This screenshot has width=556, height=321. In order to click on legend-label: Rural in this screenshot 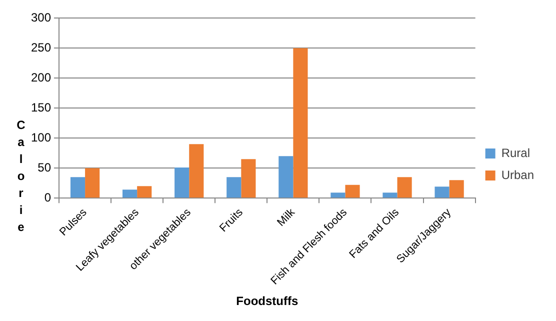, I will do `click(515, 153)`.